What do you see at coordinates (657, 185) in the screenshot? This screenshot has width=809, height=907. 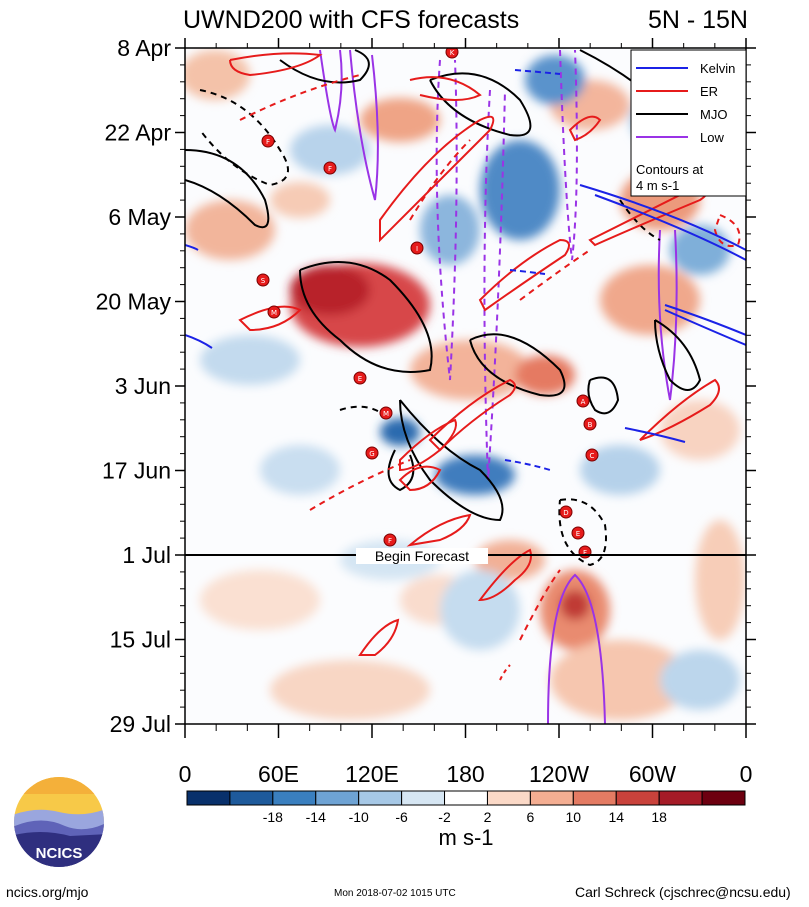 I see `legend-note: 4 m s-1` at bounding box center [657, 185].